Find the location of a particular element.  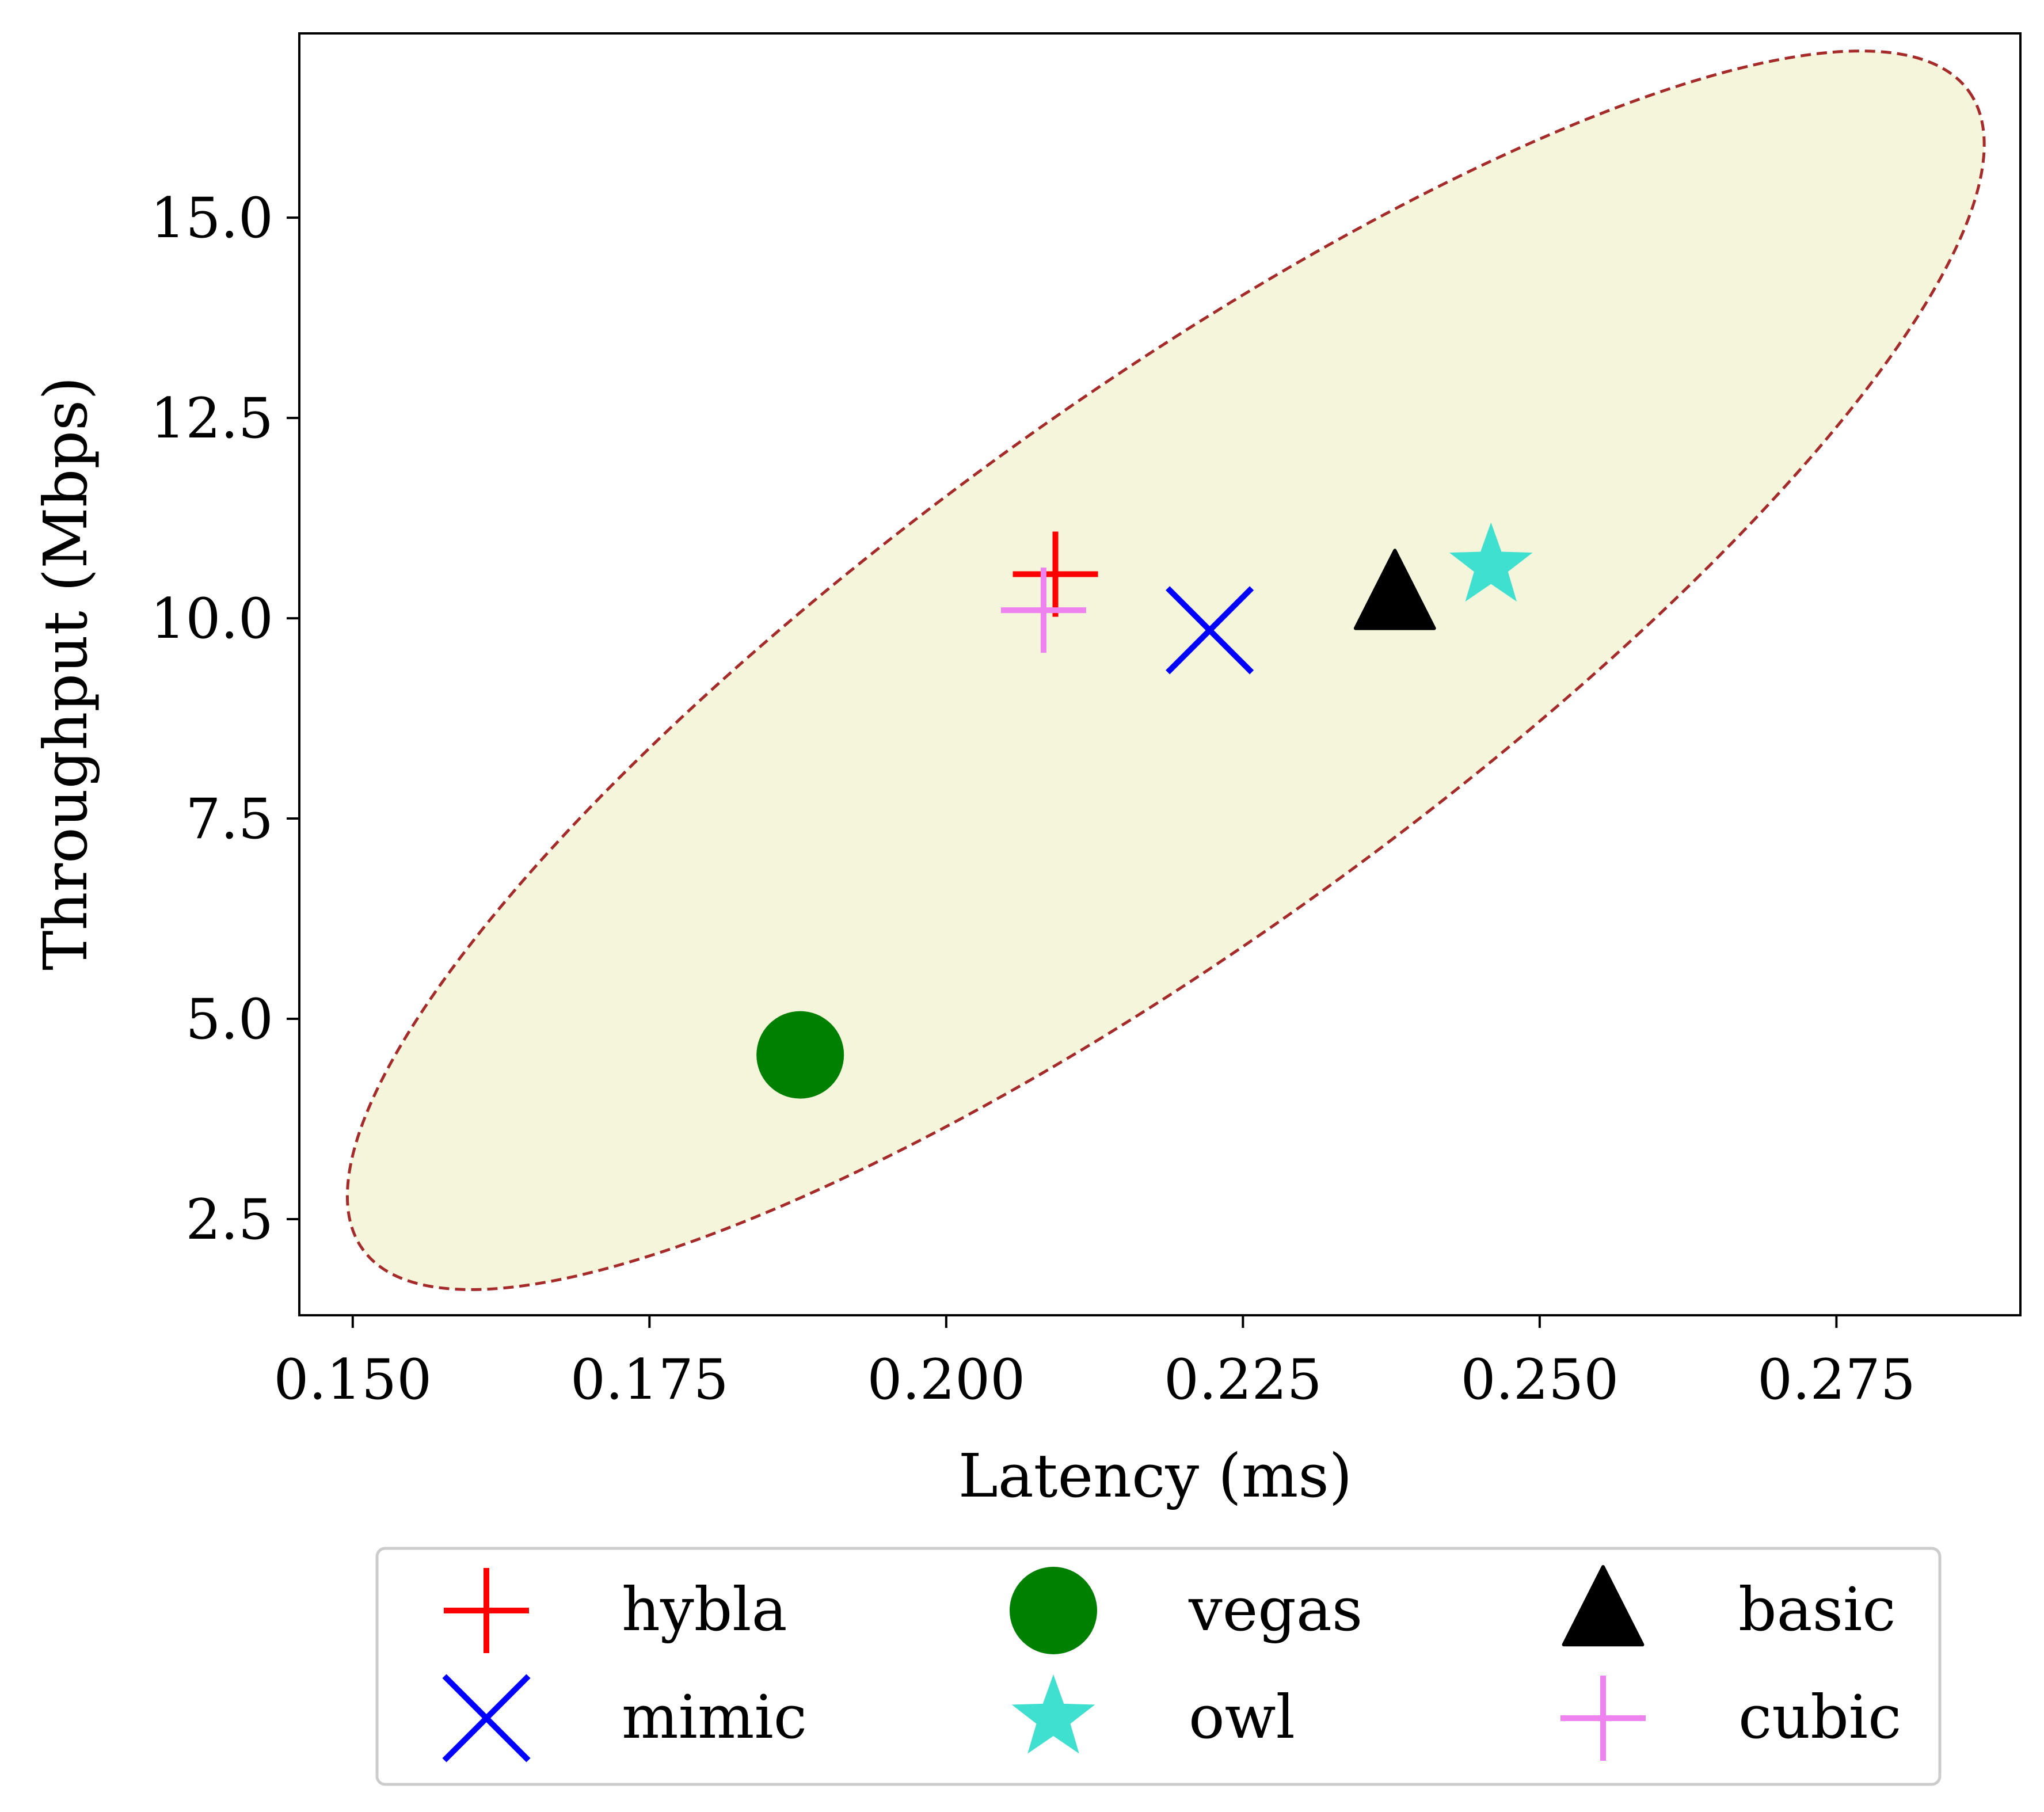

y-tick-label: 2.5 is located at coordinates (229, 1219).